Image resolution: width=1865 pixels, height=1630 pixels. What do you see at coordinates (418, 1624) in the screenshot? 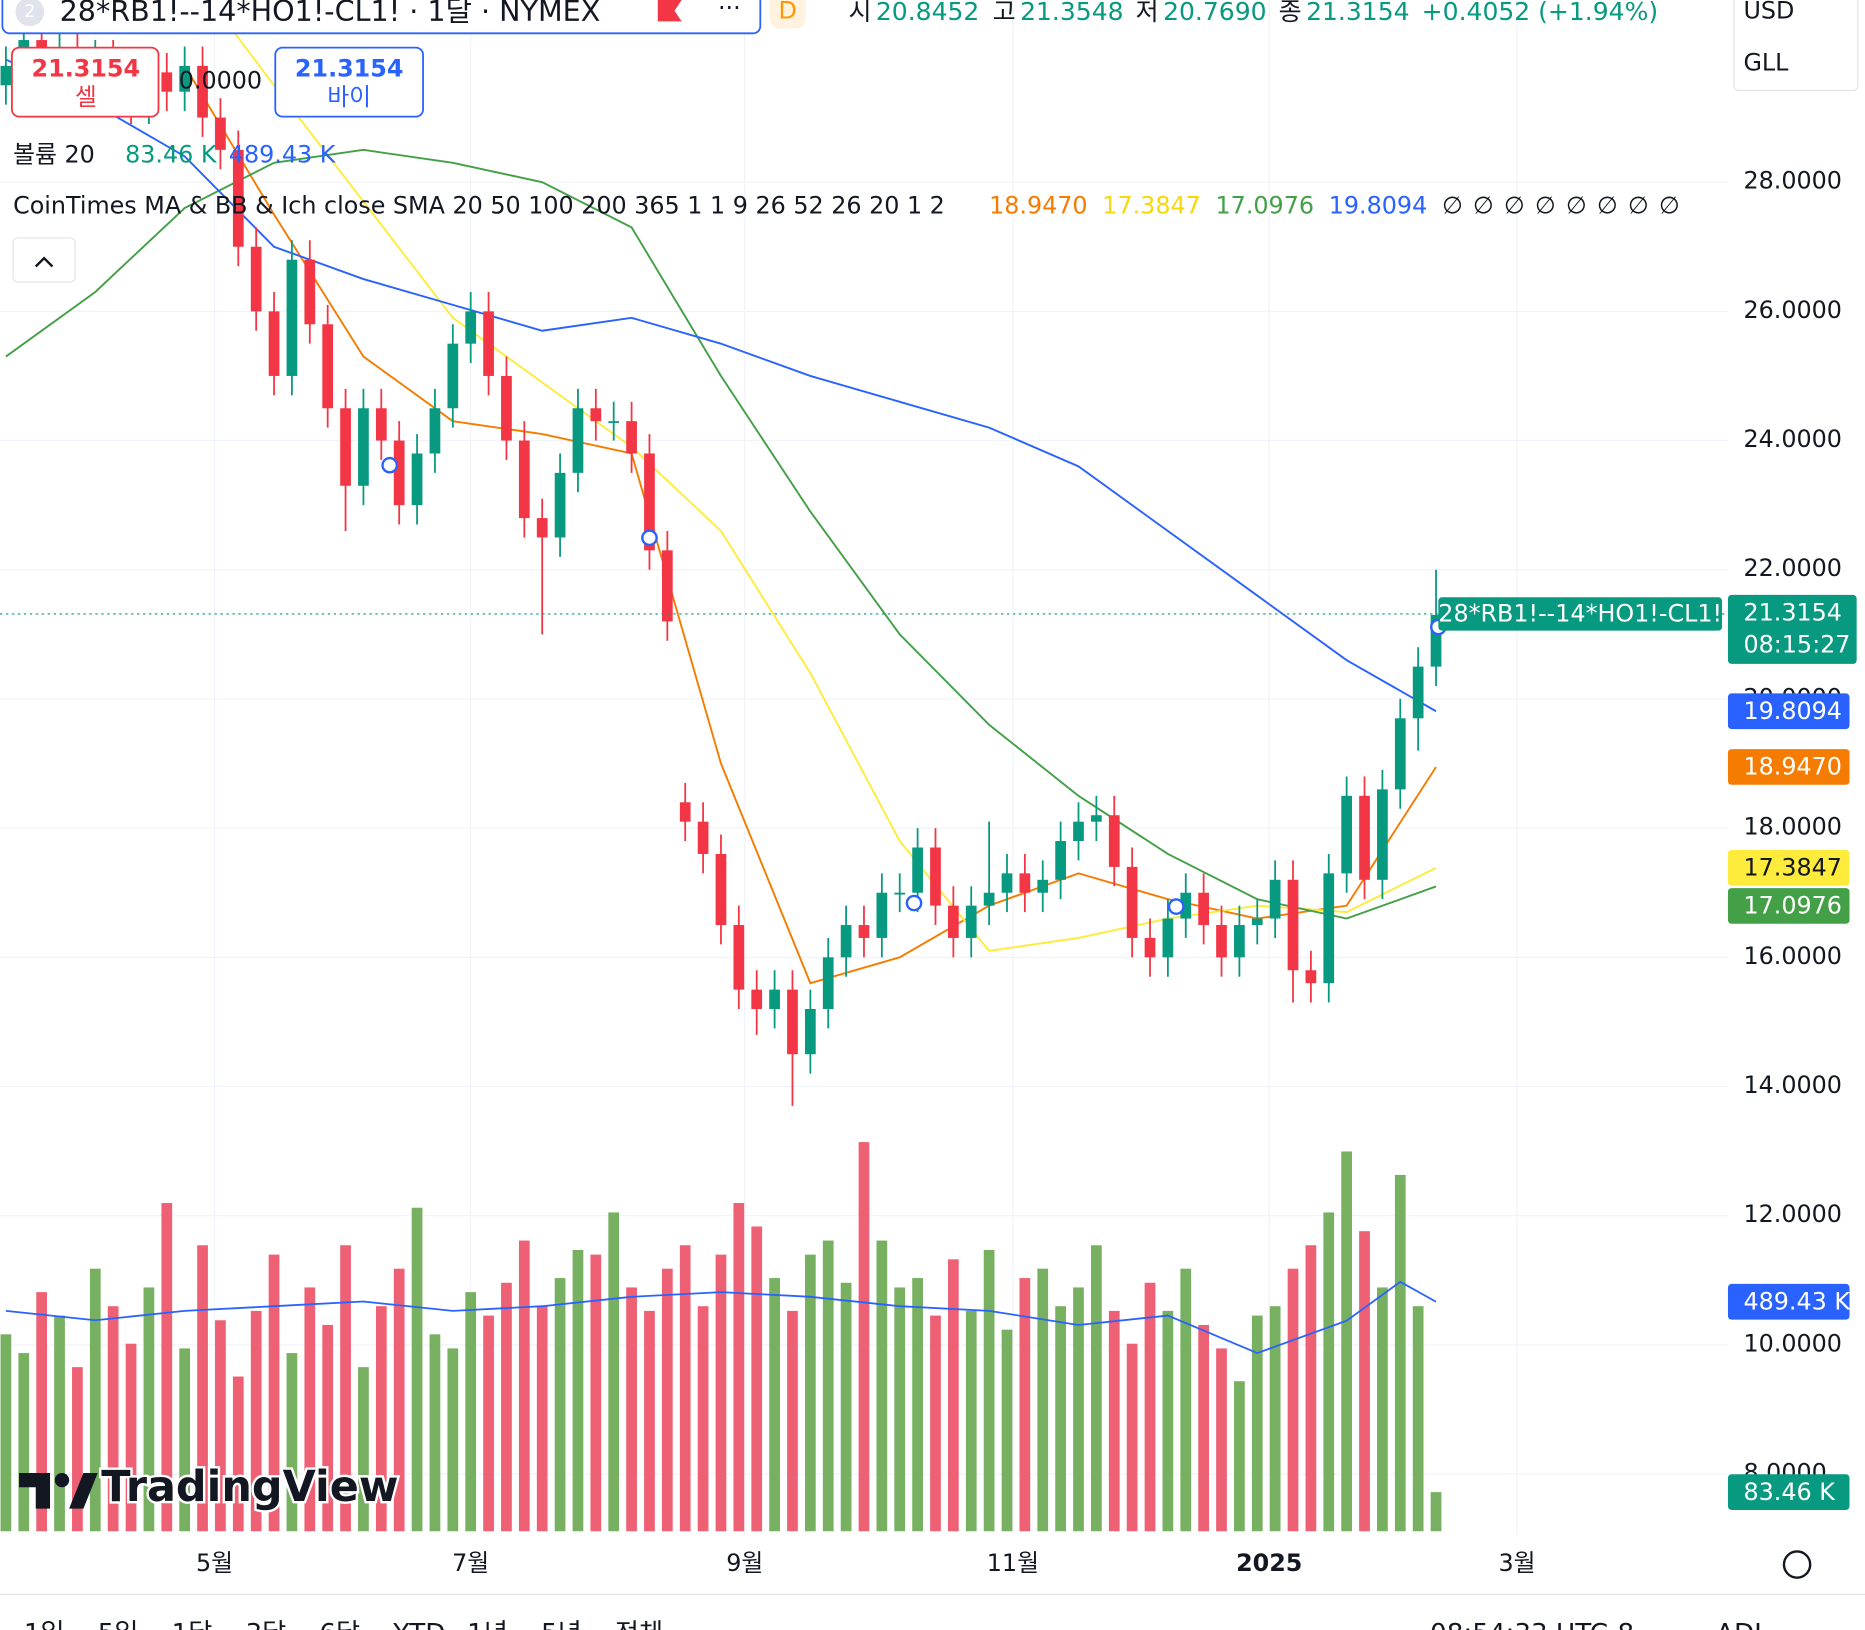
I see `range-button: YTD` at bounding box center [418, 1624].